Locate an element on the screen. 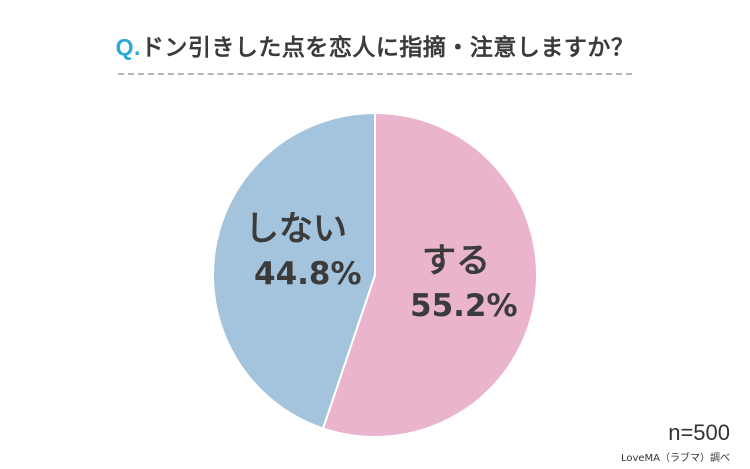  title-divider is located at coordinates (375, 74).